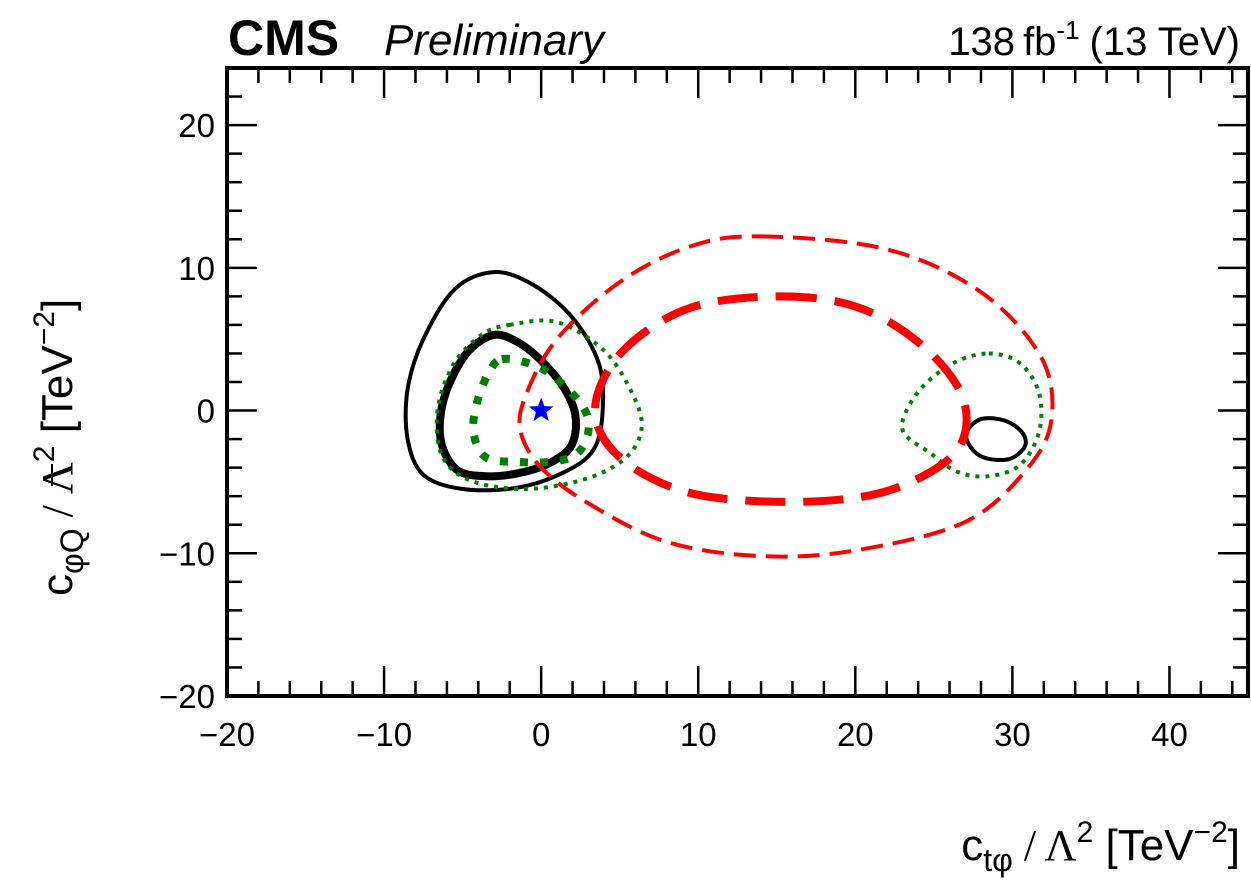 The width and height of the screenshot is (1251, 880). I want to click on y-axis-subscript: φQ, so click(72, 551).